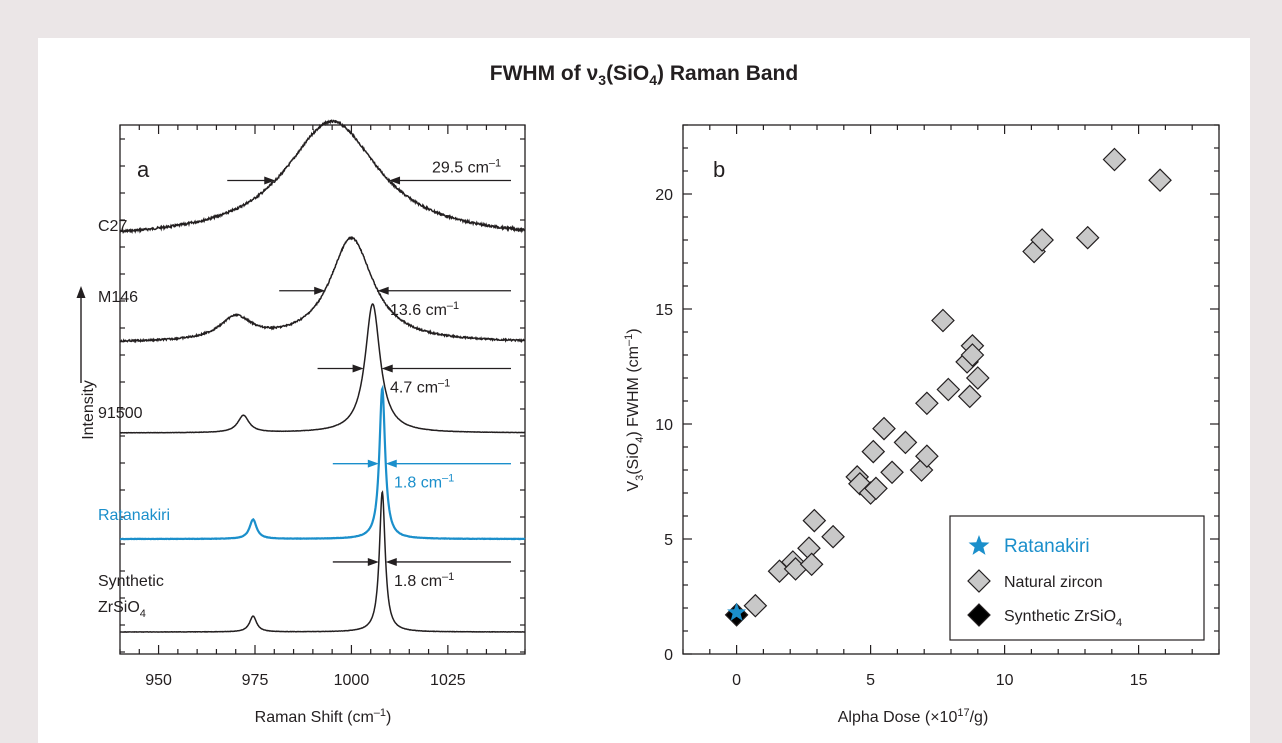 The image size is (1282, 743). I want to click on legend-label-ratanakiri: Ratanakiri, so click(1047, 546).